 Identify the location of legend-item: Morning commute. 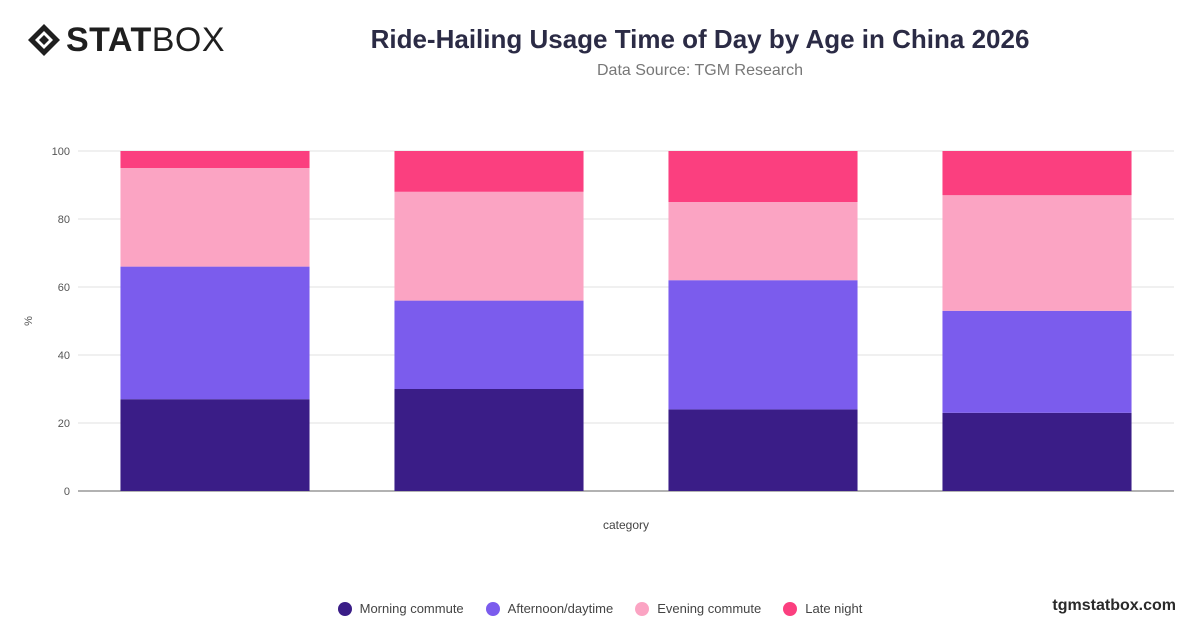
(400, 608).